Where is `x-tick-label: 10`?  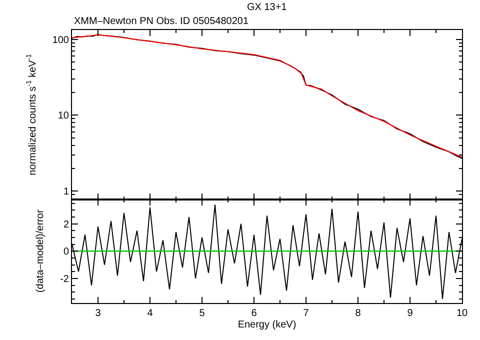
x-tick-label: 10 is located at coordinates (462, 313).